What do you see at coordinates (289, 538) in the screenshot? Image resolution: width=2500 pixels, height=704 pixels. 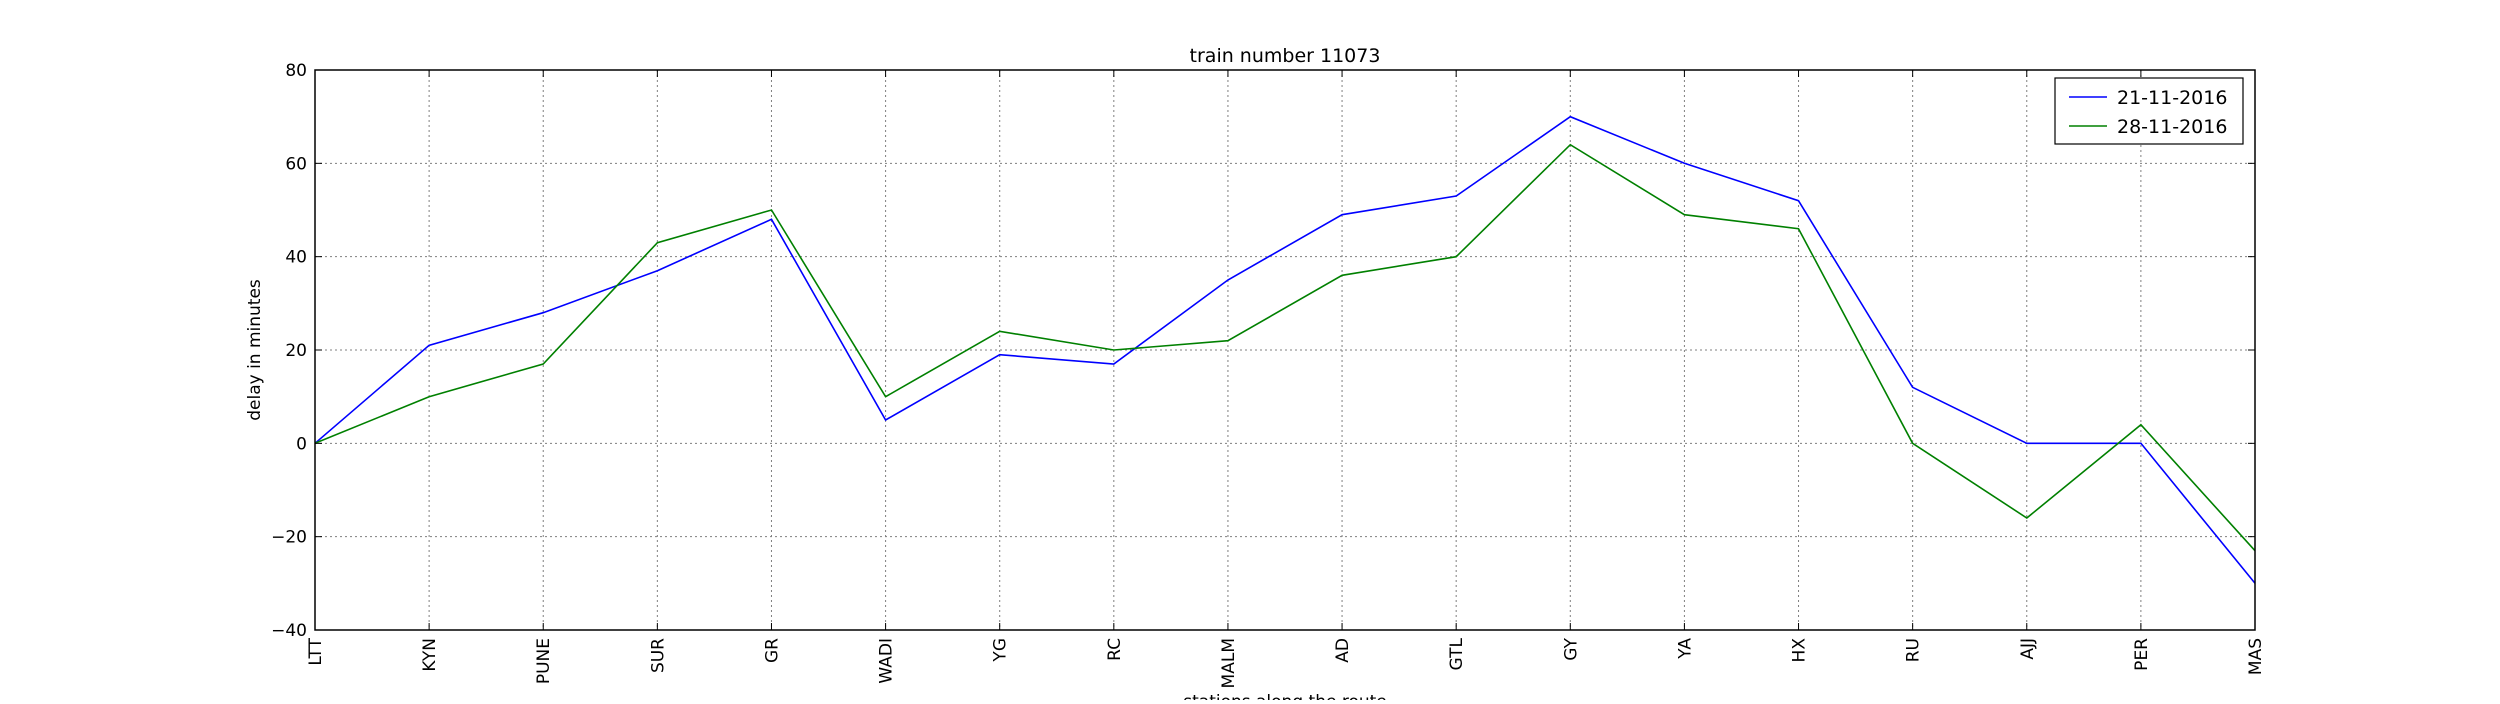 I see `y-tick-label: −20` at bounding box center [289, 538].